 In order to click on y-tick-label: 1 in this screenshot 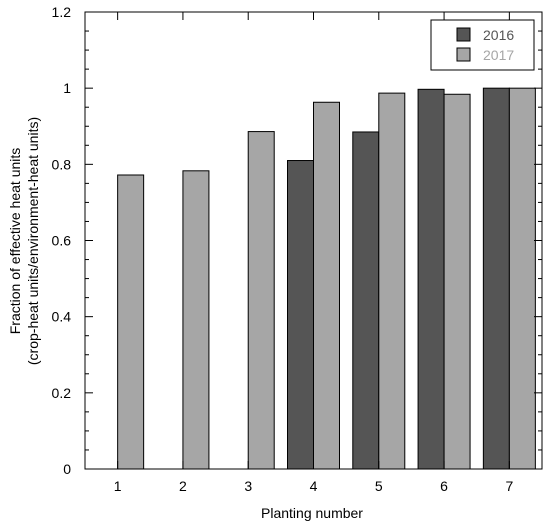, I will do `click(67, 88)`.